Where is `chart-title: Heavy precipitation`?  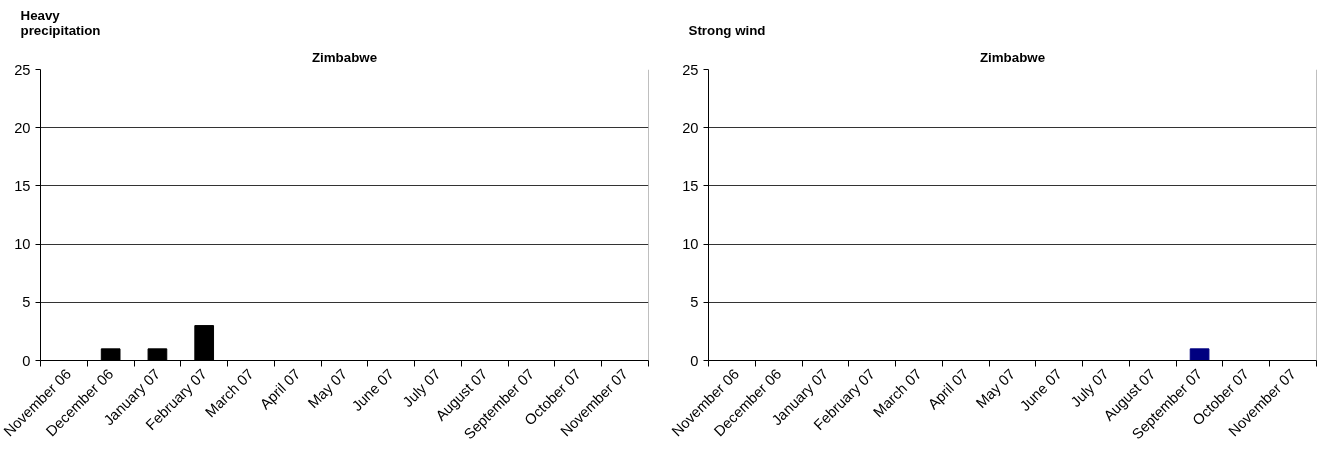 chart-title: Heavy precipitation is located at coordinates (60, 22).